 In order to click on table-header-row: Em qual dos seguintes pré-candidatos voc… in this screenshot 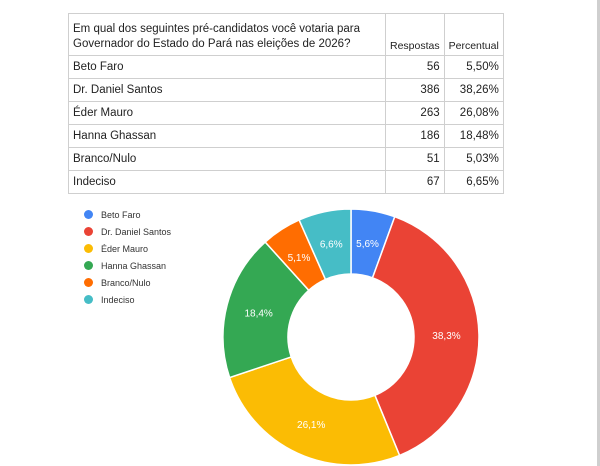, I will do `click(286, 34)`.